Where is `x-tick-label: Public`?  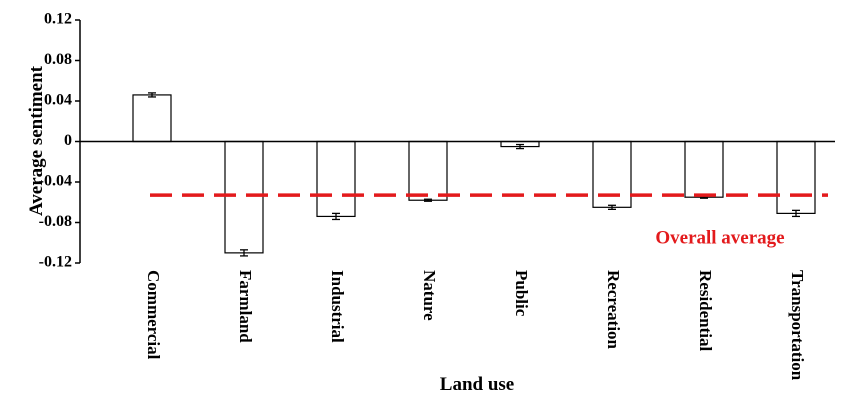 x-tick-label: Public is located at coordinates (521, 293).